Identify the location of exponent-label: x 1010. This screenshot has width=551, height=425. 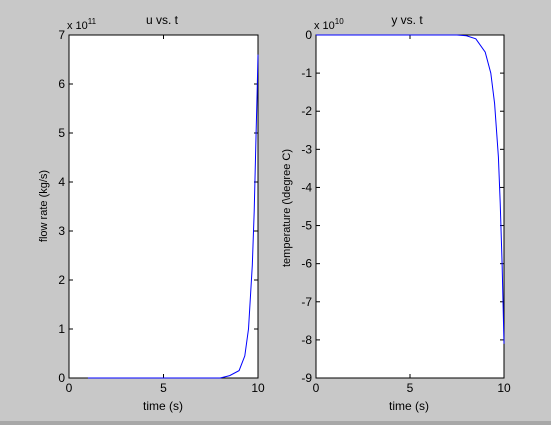
(329, 24).